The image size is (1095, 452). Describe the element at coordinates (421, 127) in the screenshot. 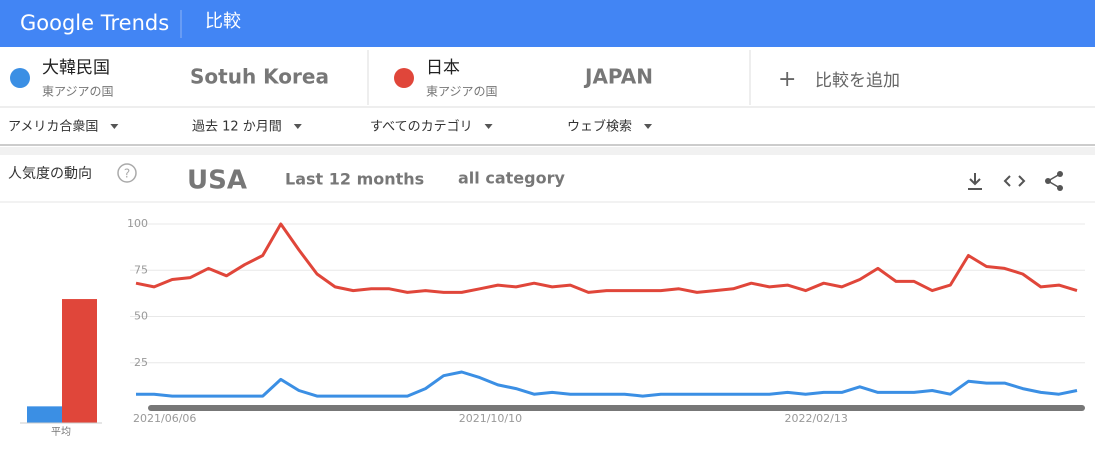

I see `filter: すべてのカテゴリ` at that location.